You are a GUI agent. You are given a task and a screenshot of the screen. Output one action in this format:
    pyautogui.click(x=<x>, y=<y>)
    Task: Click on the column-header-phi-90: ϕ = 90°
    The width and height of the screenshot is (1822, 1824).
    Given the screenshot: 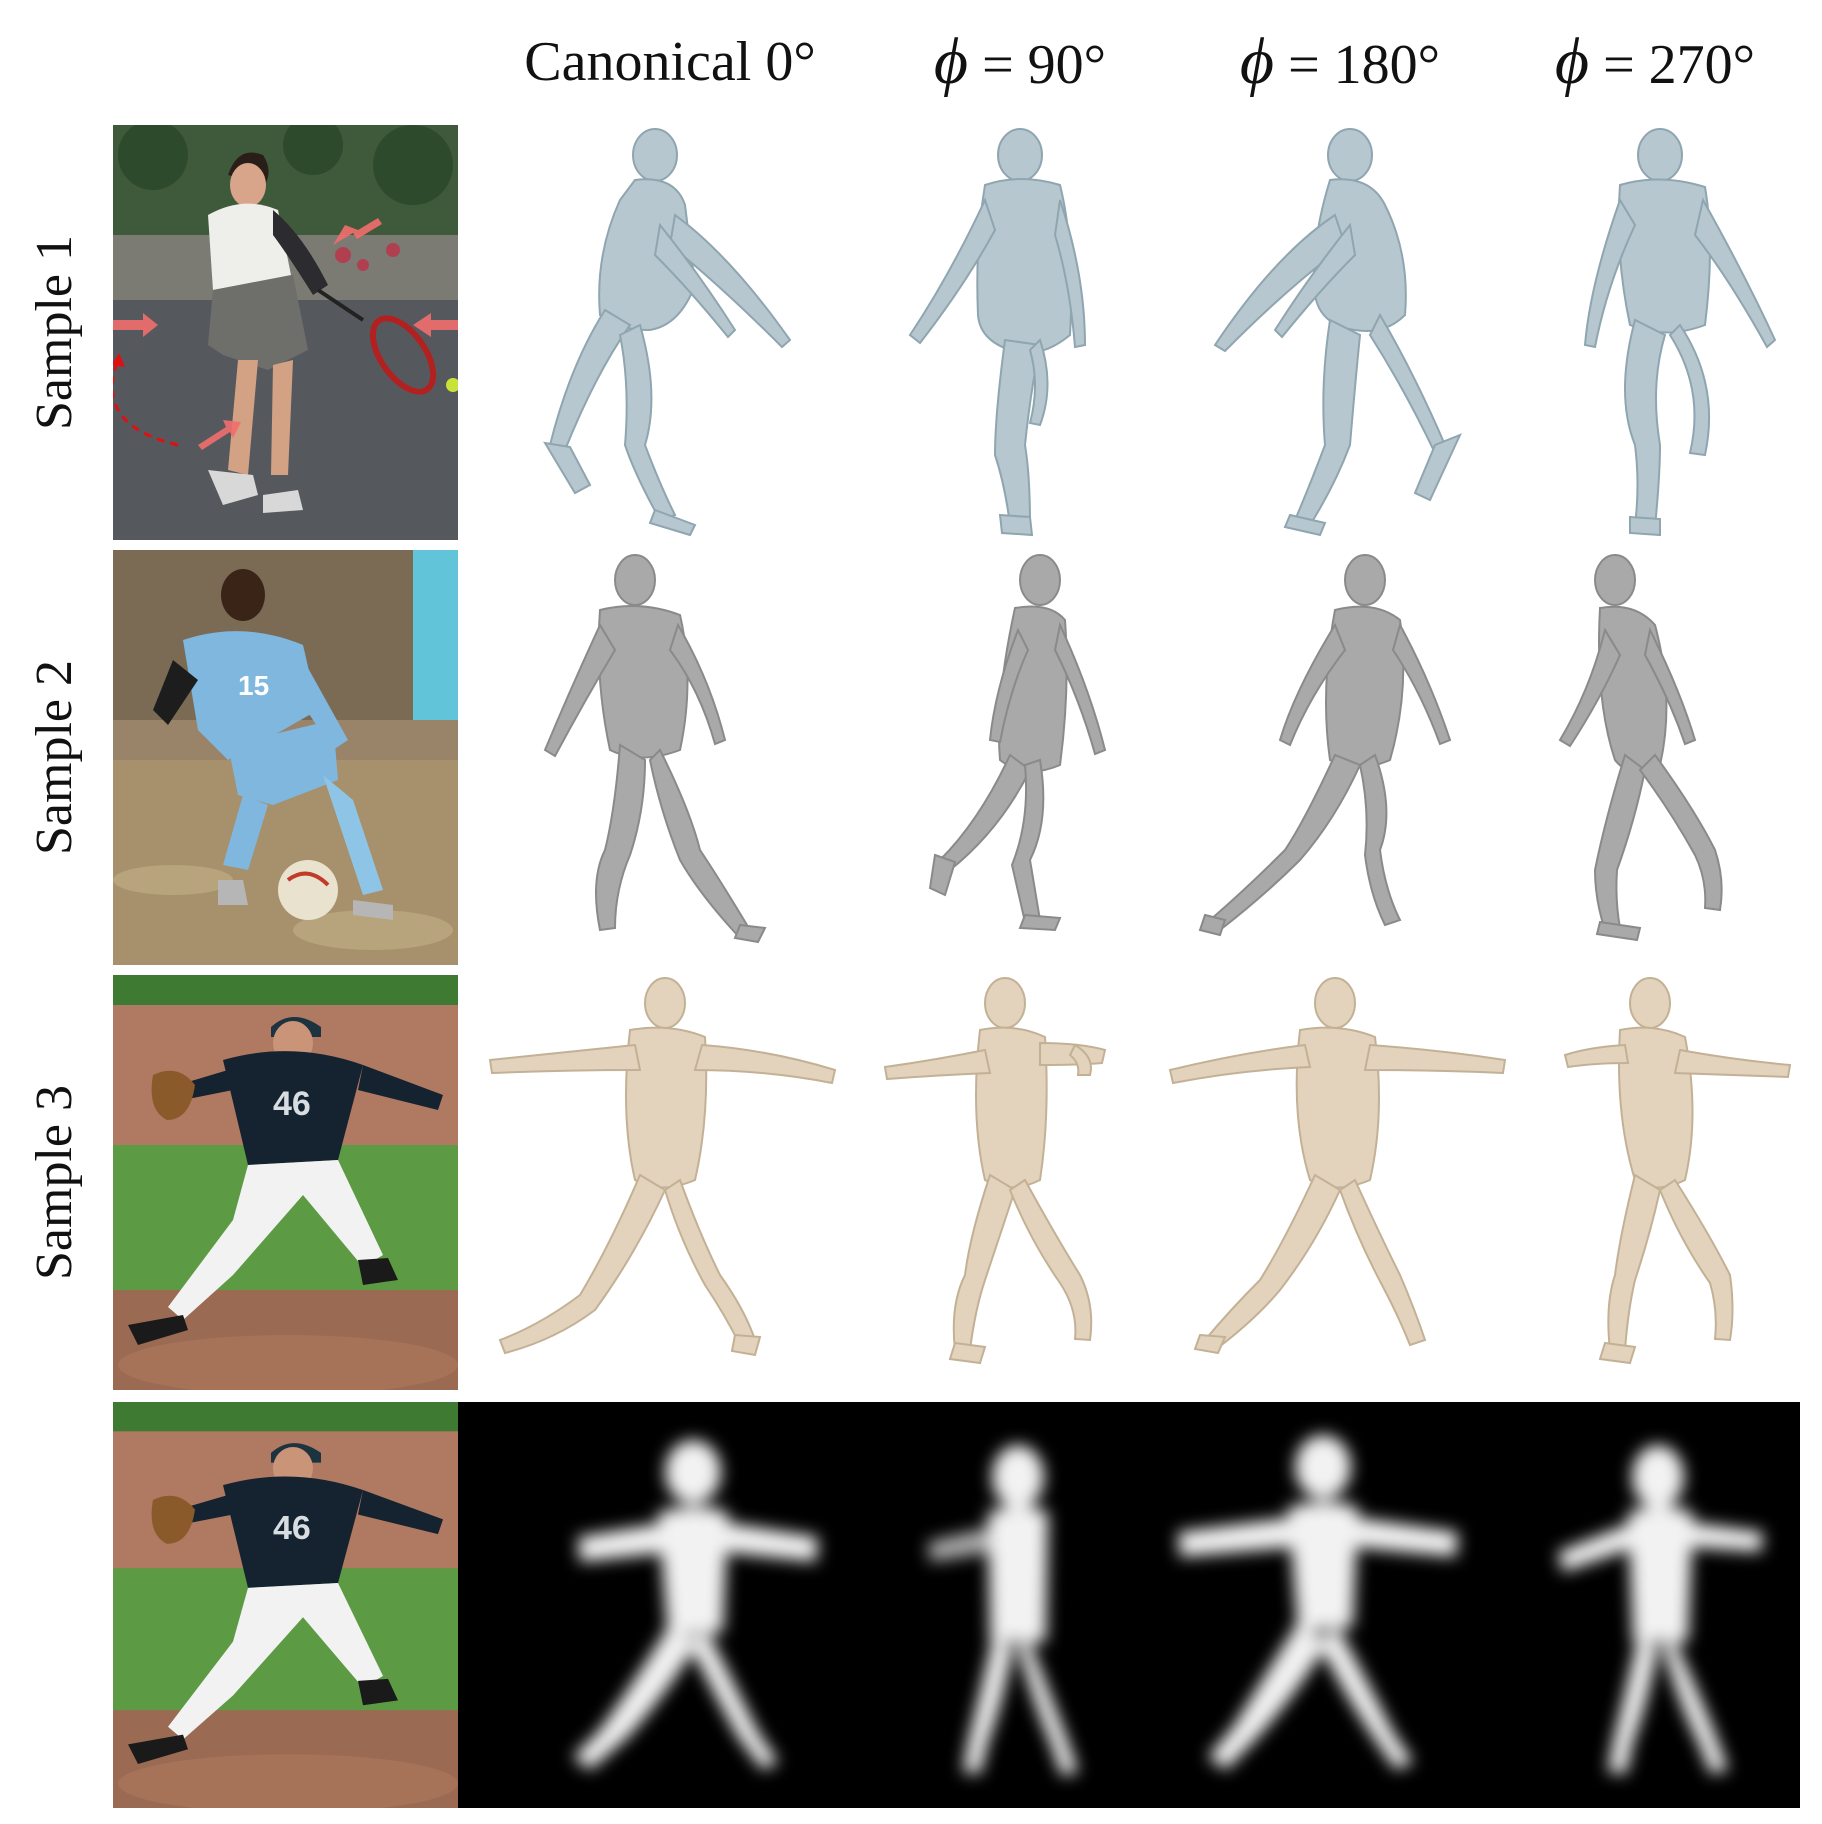 What is the action you would take?
    pyautogui.click(x=1020, y=62)
    